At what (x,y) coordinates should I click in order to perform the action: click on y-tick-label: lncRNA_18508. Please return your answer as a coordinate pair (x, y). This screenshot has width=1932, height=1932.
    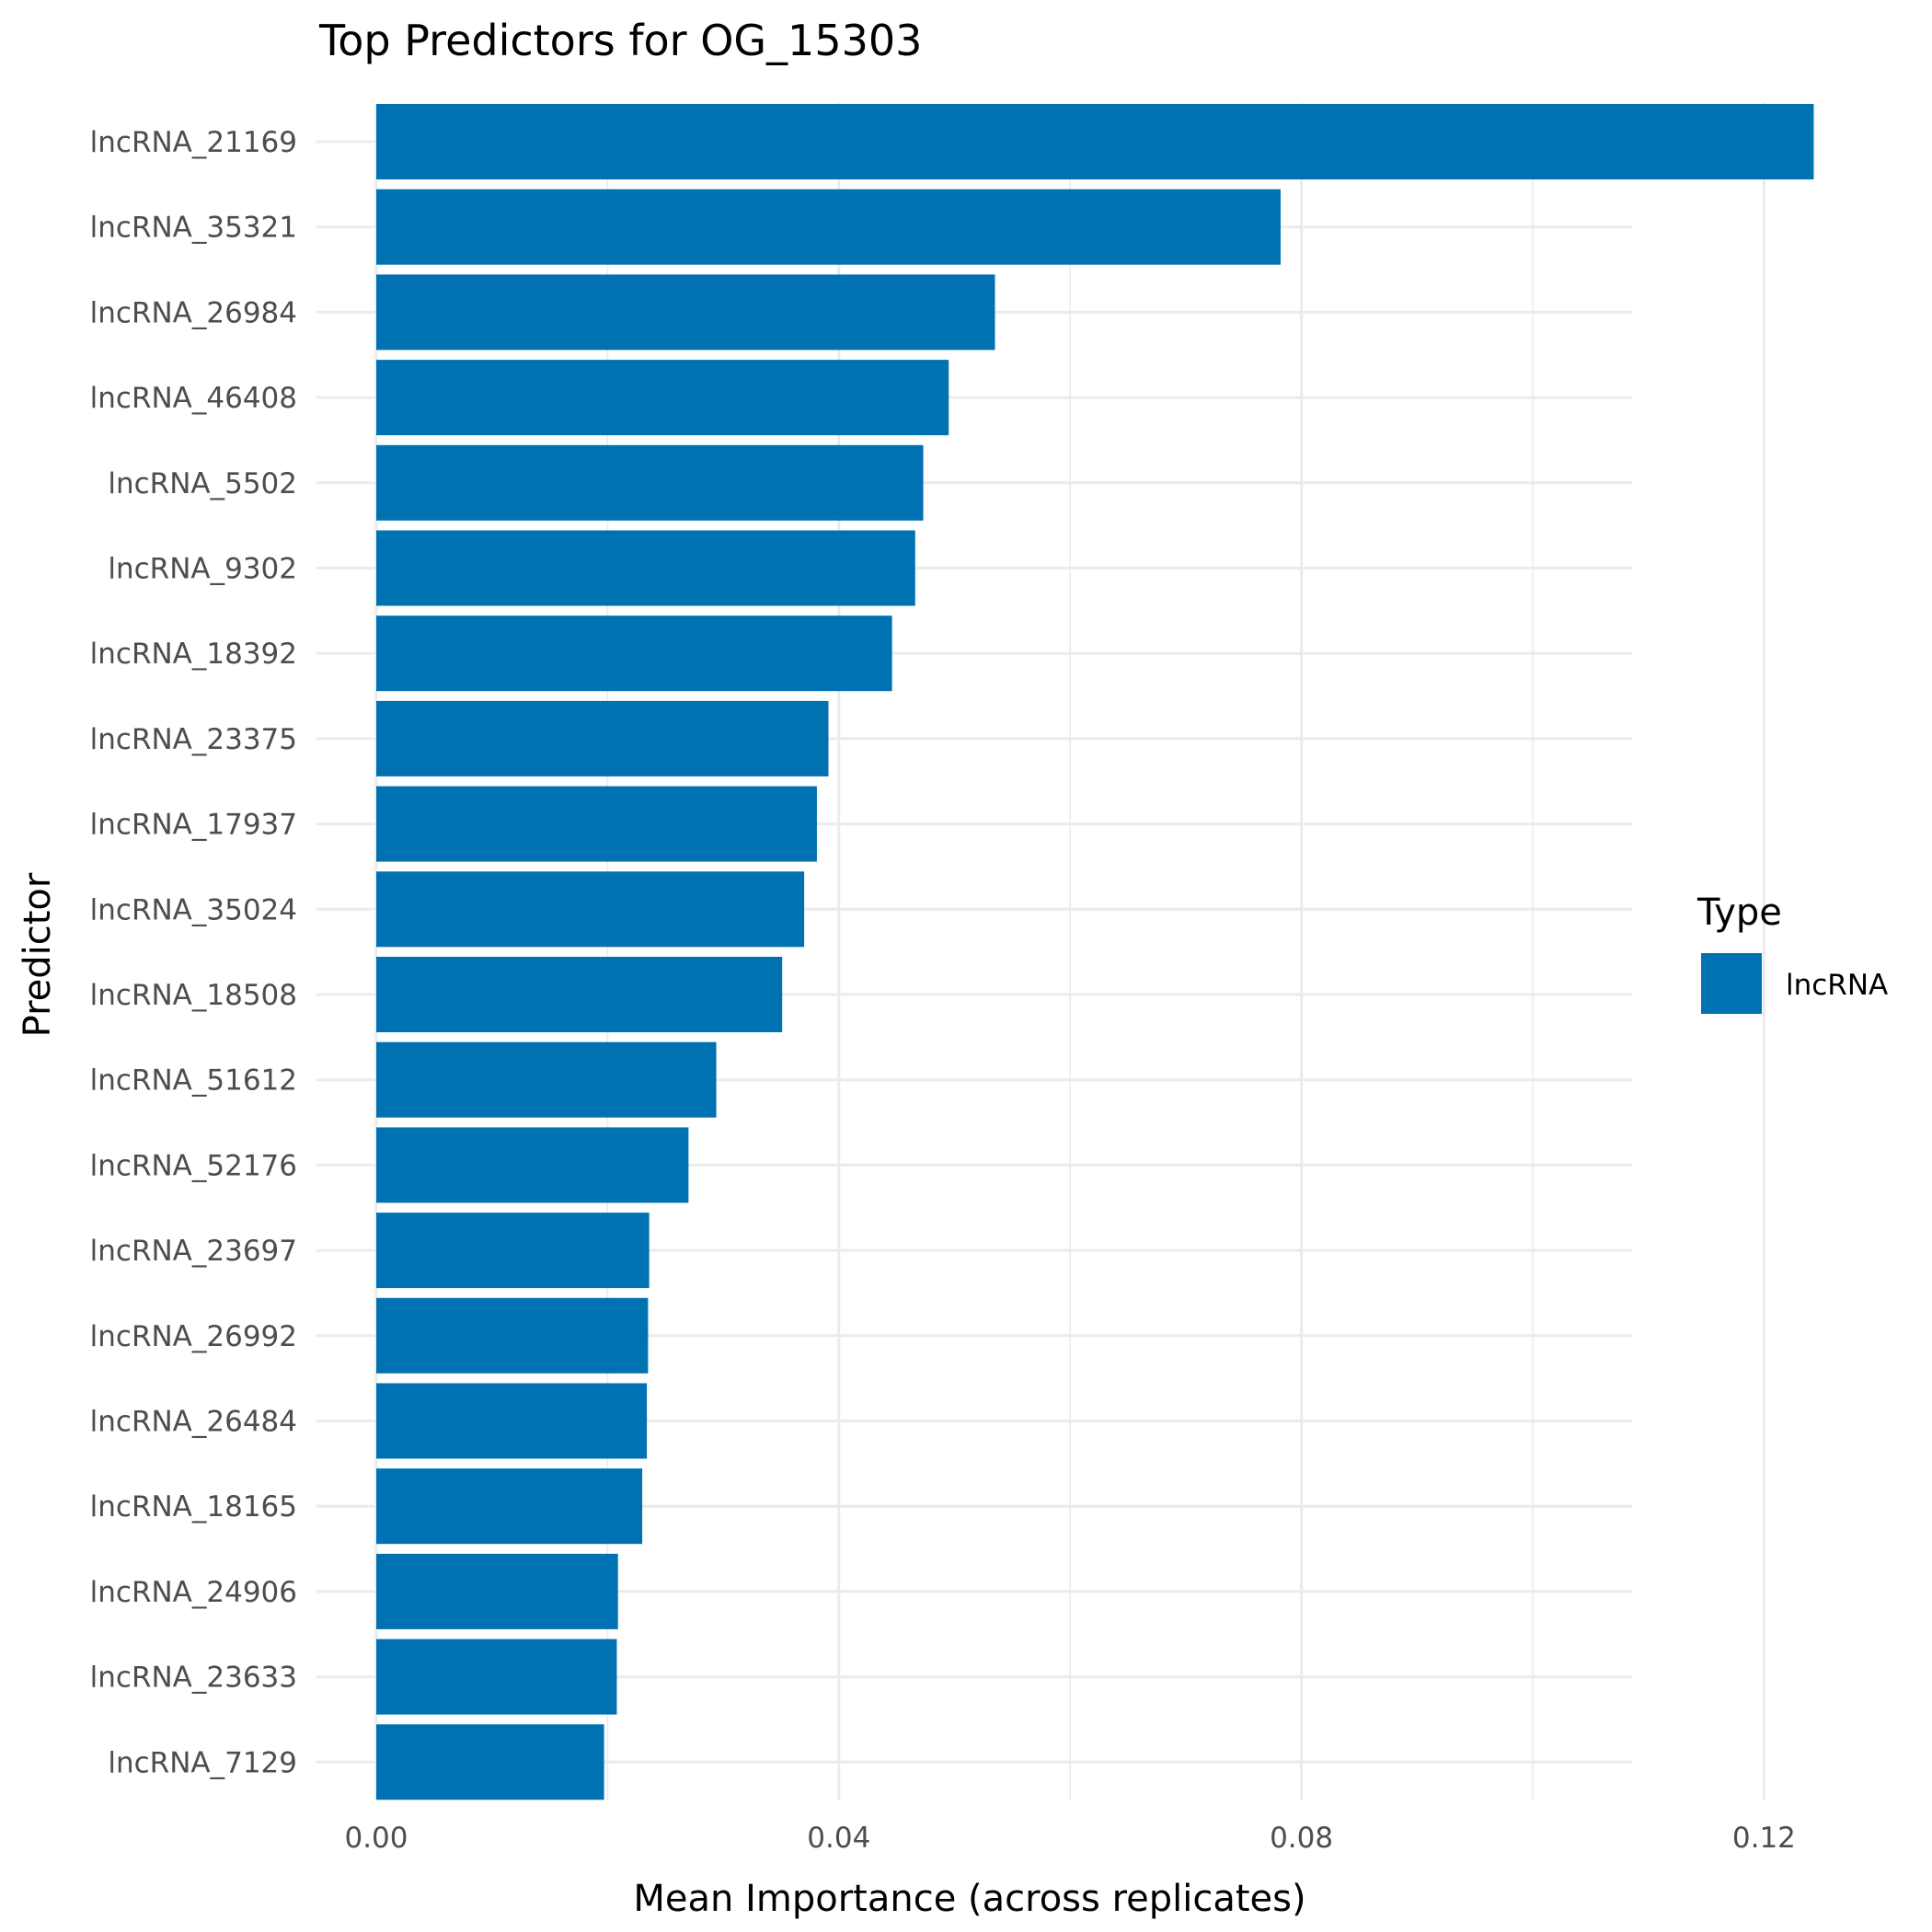
    Looking at the image, I should click on (193, 995).